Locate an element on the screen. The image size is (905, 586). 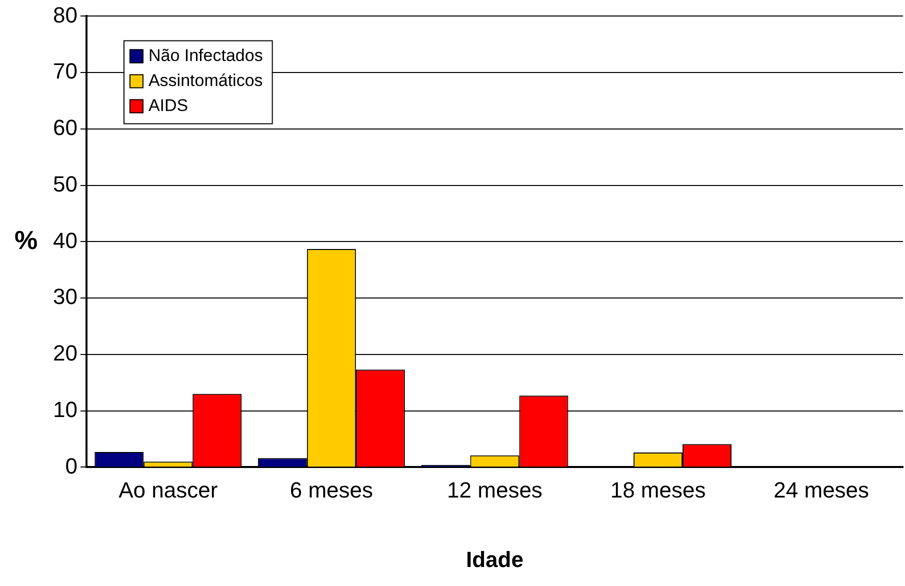
x-tick-label: 6 meses is located at coordinates (332, 489).